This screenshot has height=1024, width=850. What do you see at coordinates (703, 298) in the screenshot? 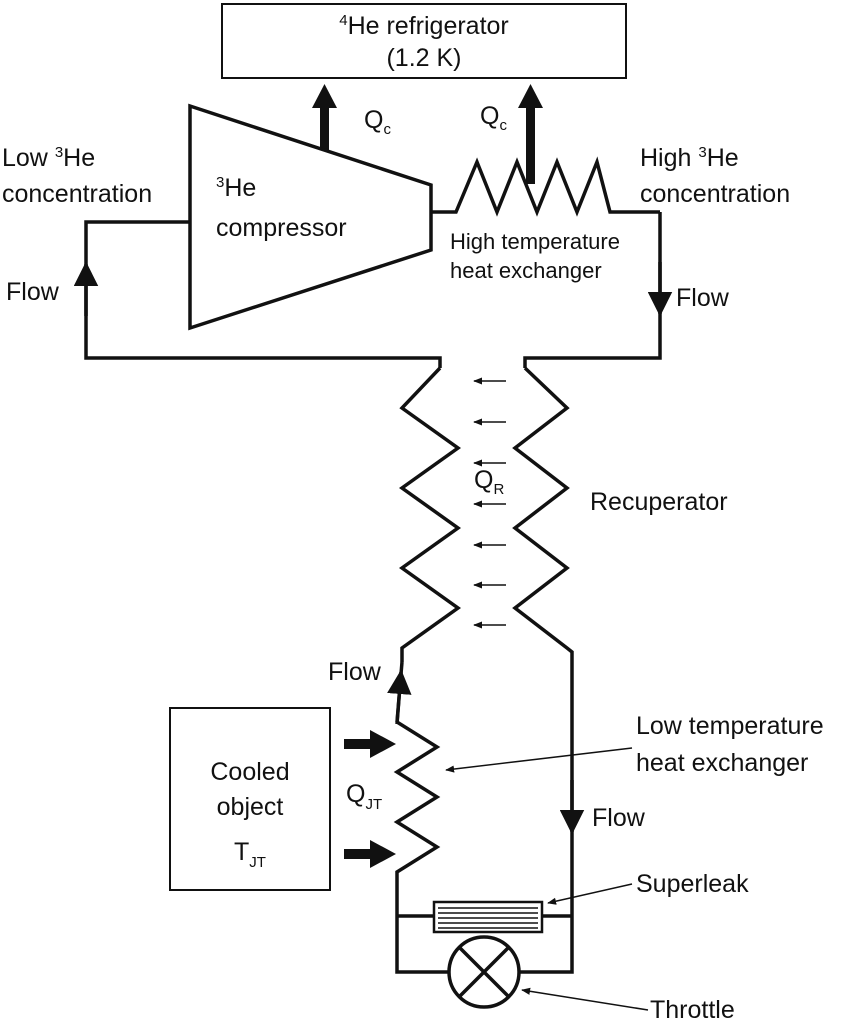
I see `flow-label-right-upper: Flow` at bounding box center [703, 298].